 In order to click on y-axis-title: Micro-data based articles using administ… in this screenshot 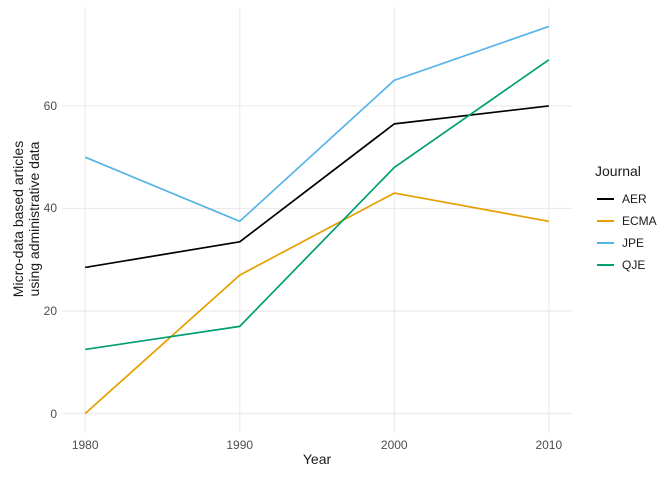, I will do `click(26, 219)`.